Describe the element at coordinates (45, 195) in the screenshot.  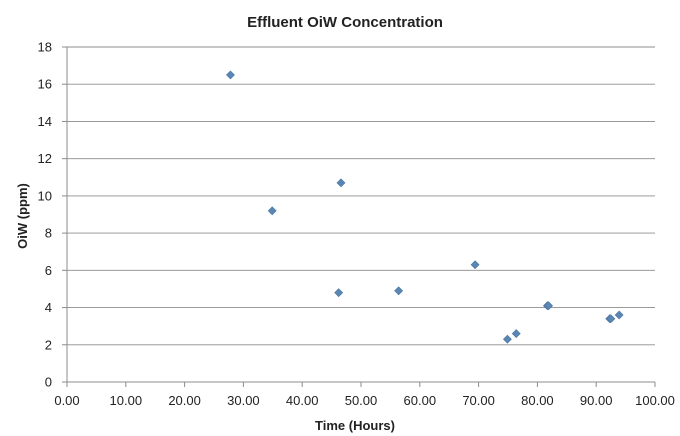
I see `y-tick-label: 10` at that location.